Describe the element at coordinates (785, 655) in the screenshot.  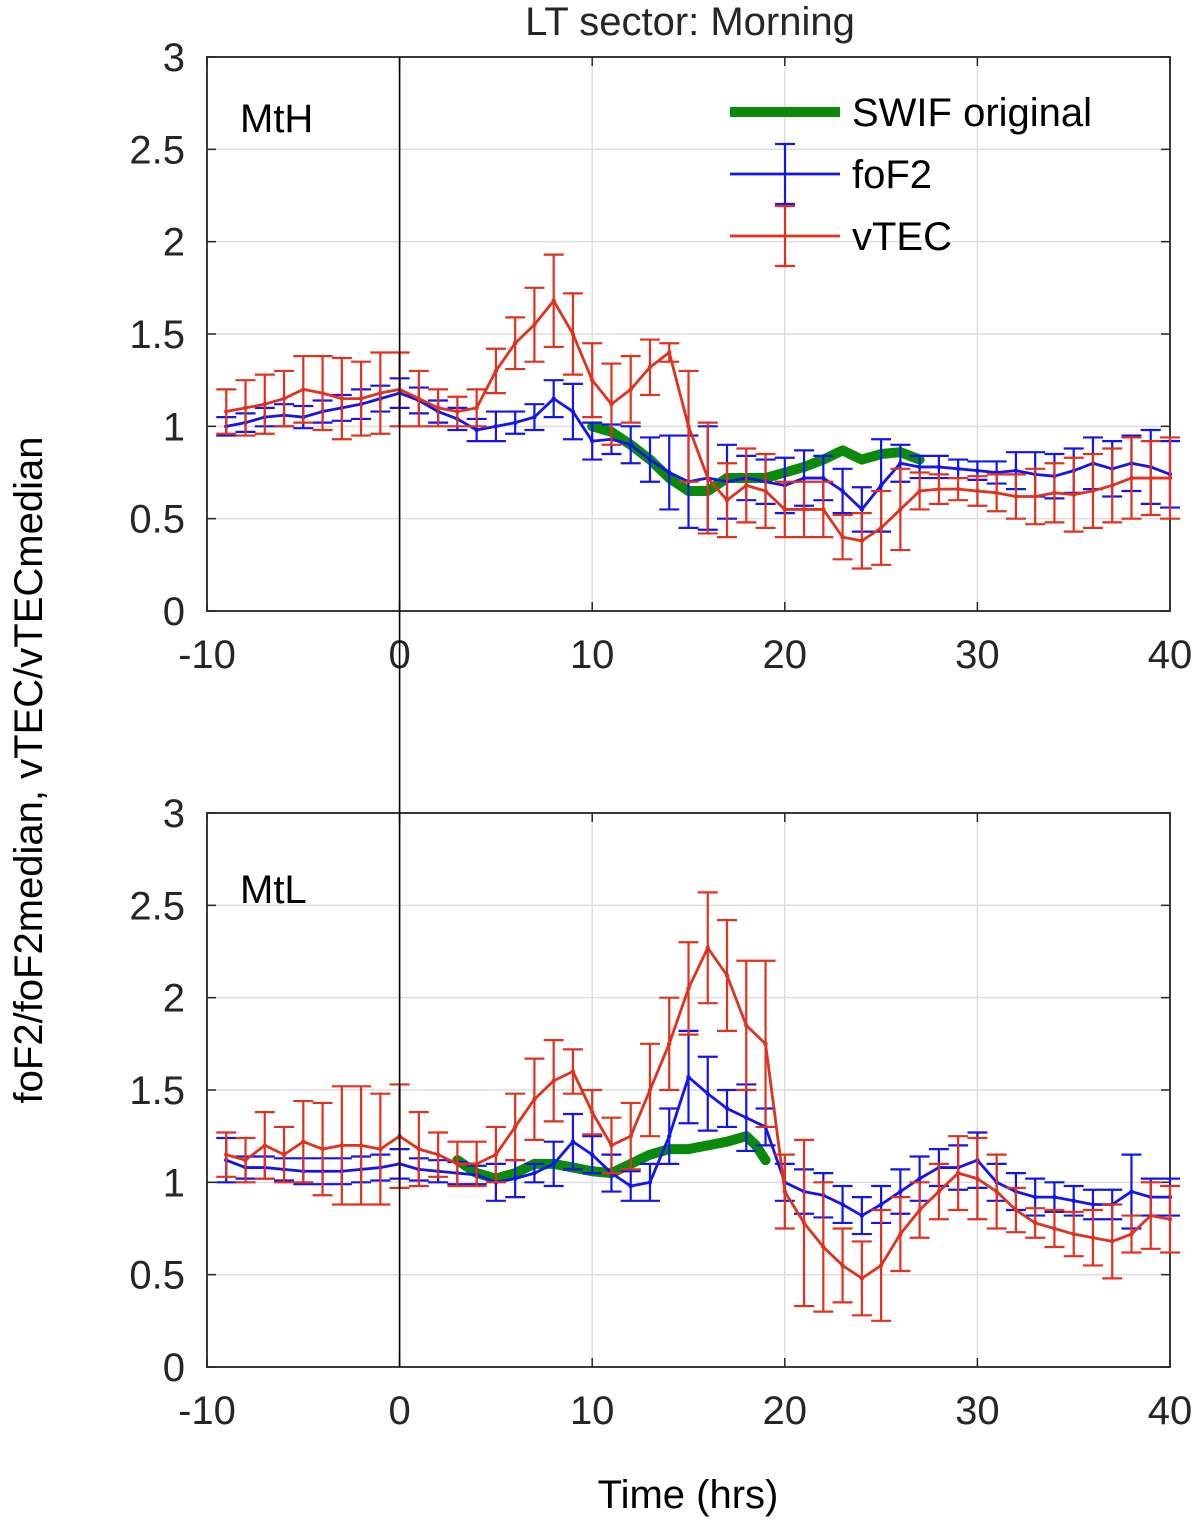
I see `x-tick-label: 20` at that location.